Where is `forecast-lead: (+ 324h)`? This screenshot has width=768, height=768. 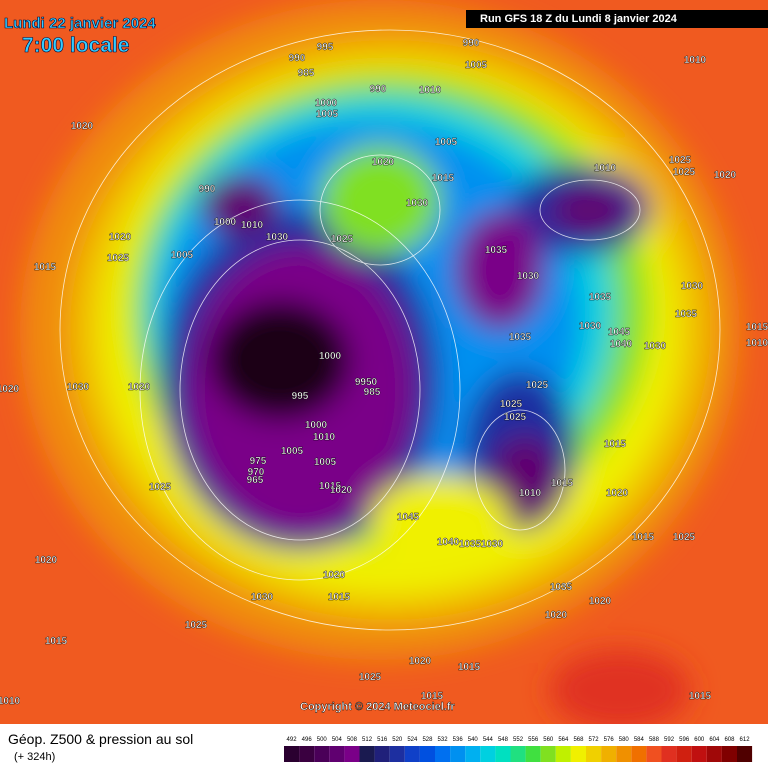
forecast-lead: (+ 324h) is located at coordinates (34, 757).